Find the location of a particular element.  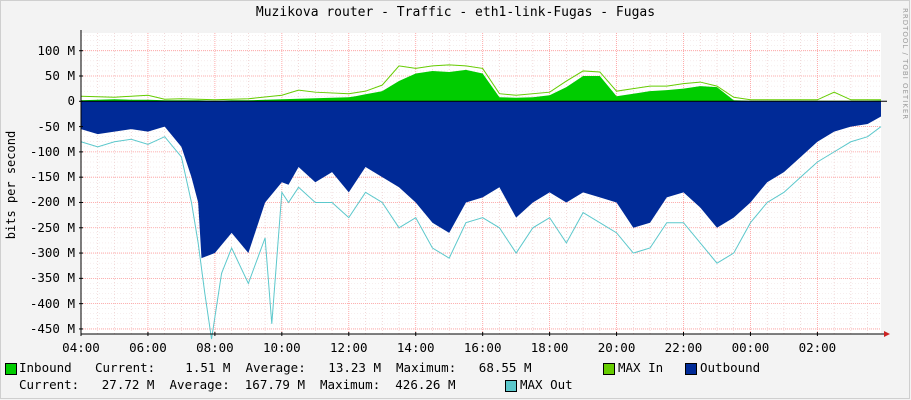

x-tick-label: 02:00 is located at coordinates (817, 347).